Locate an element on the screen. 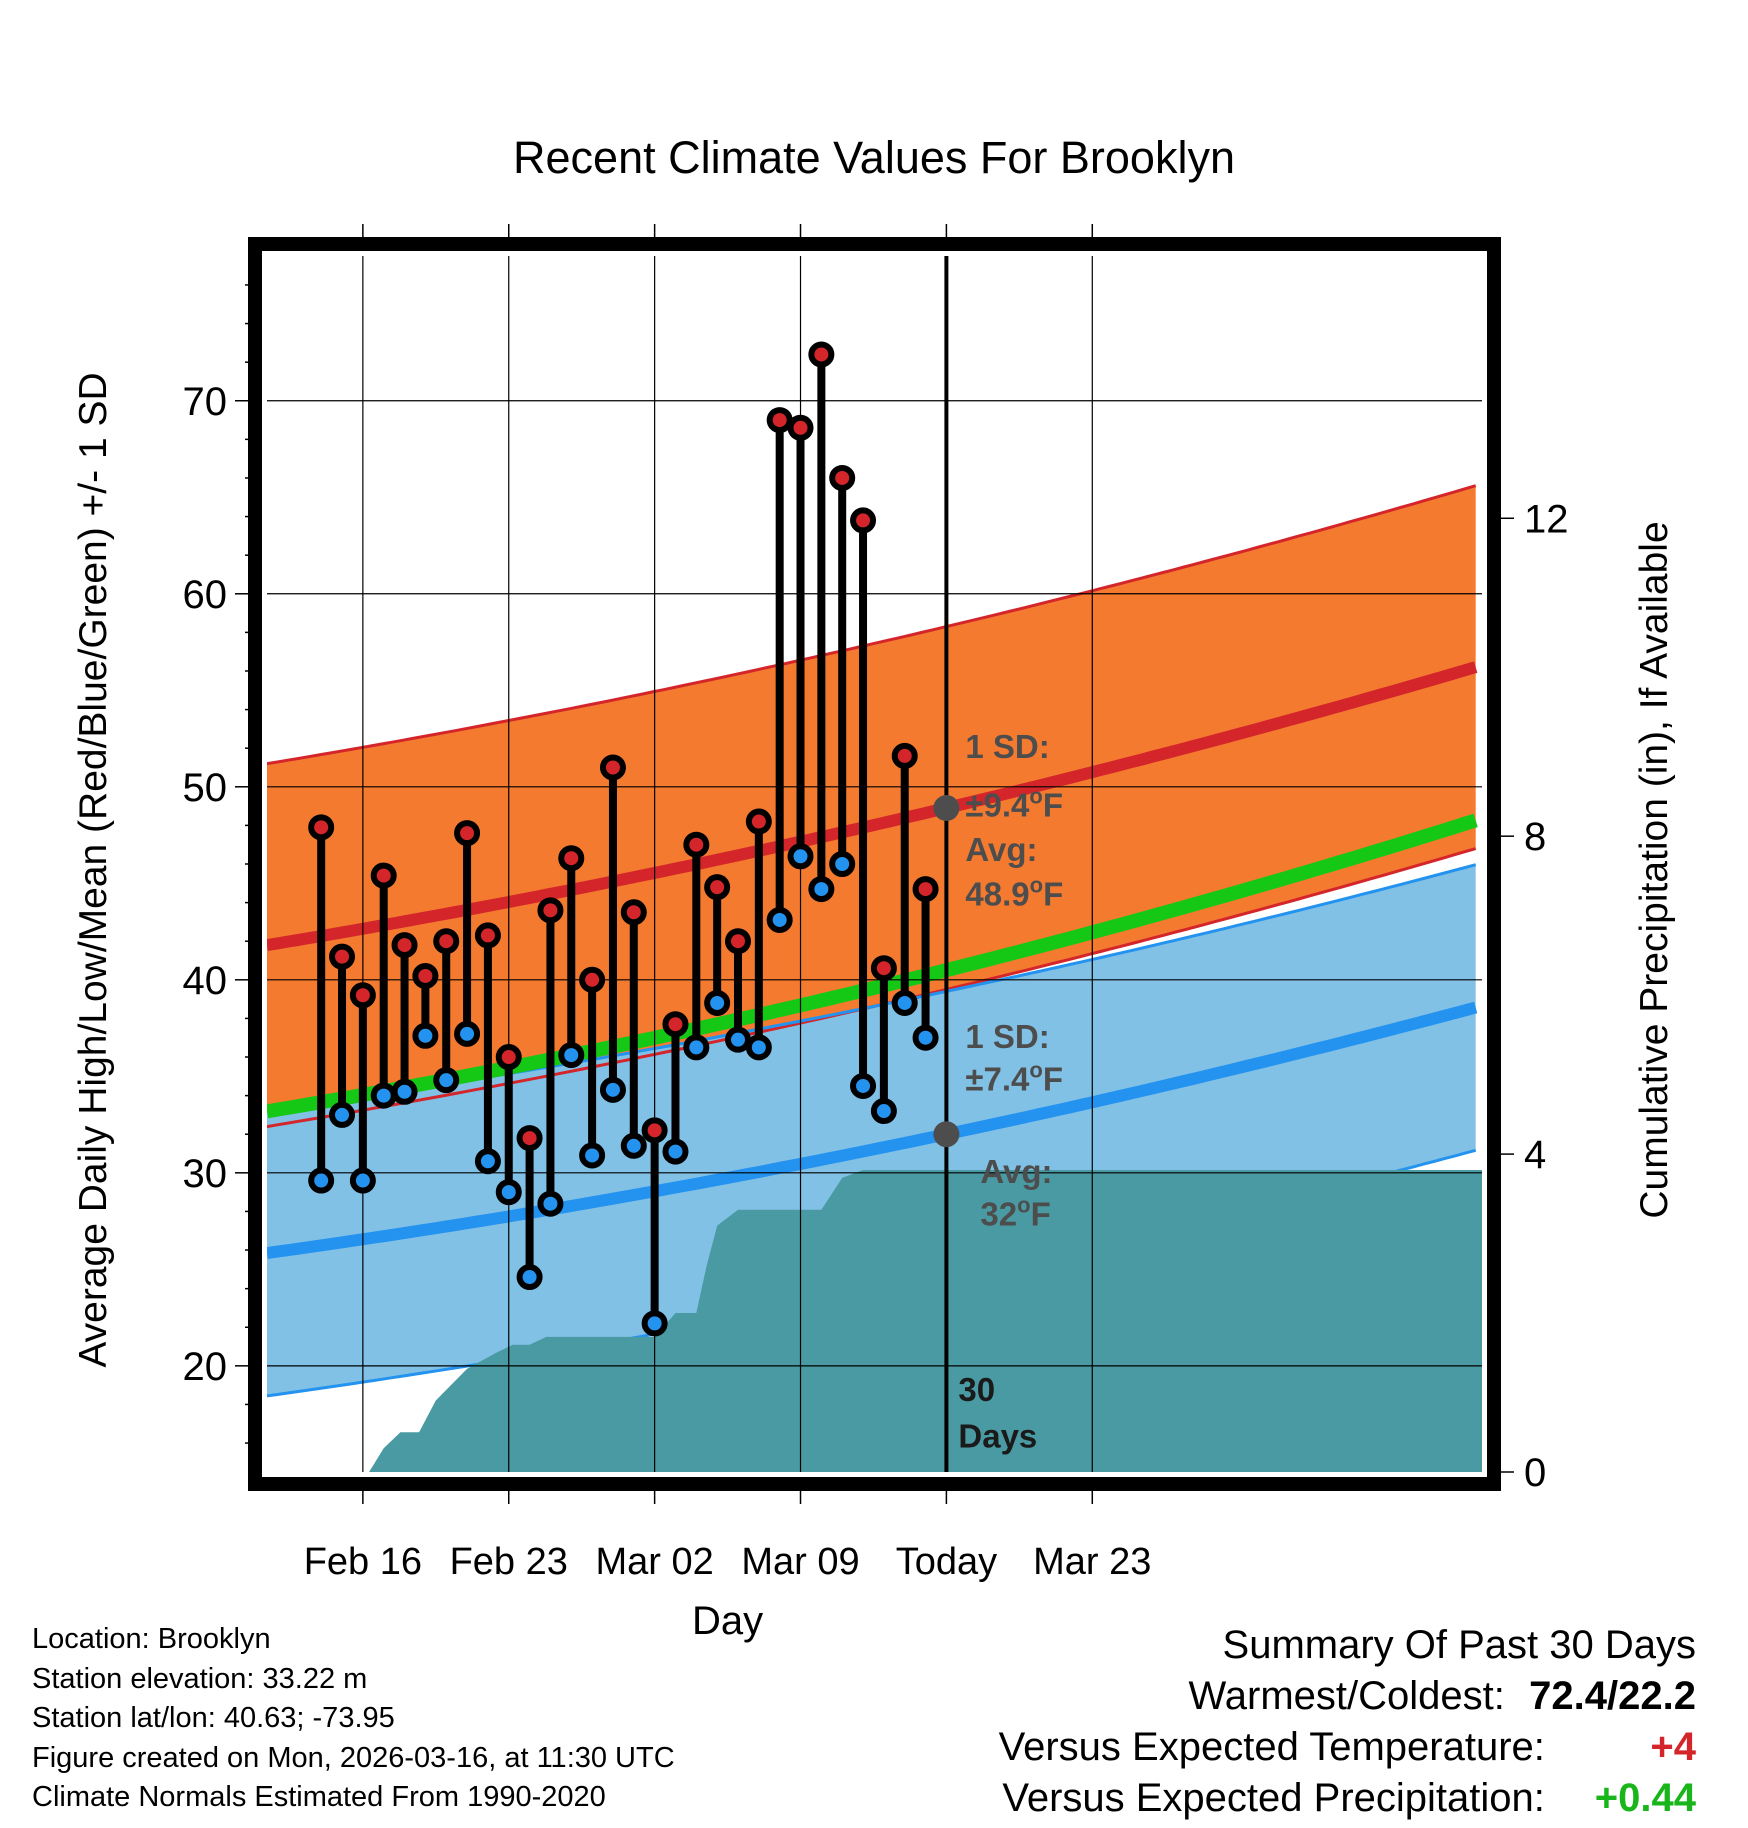  elevation-text: Station elevation: 33.22 m is located at coordinates (200, 1678).